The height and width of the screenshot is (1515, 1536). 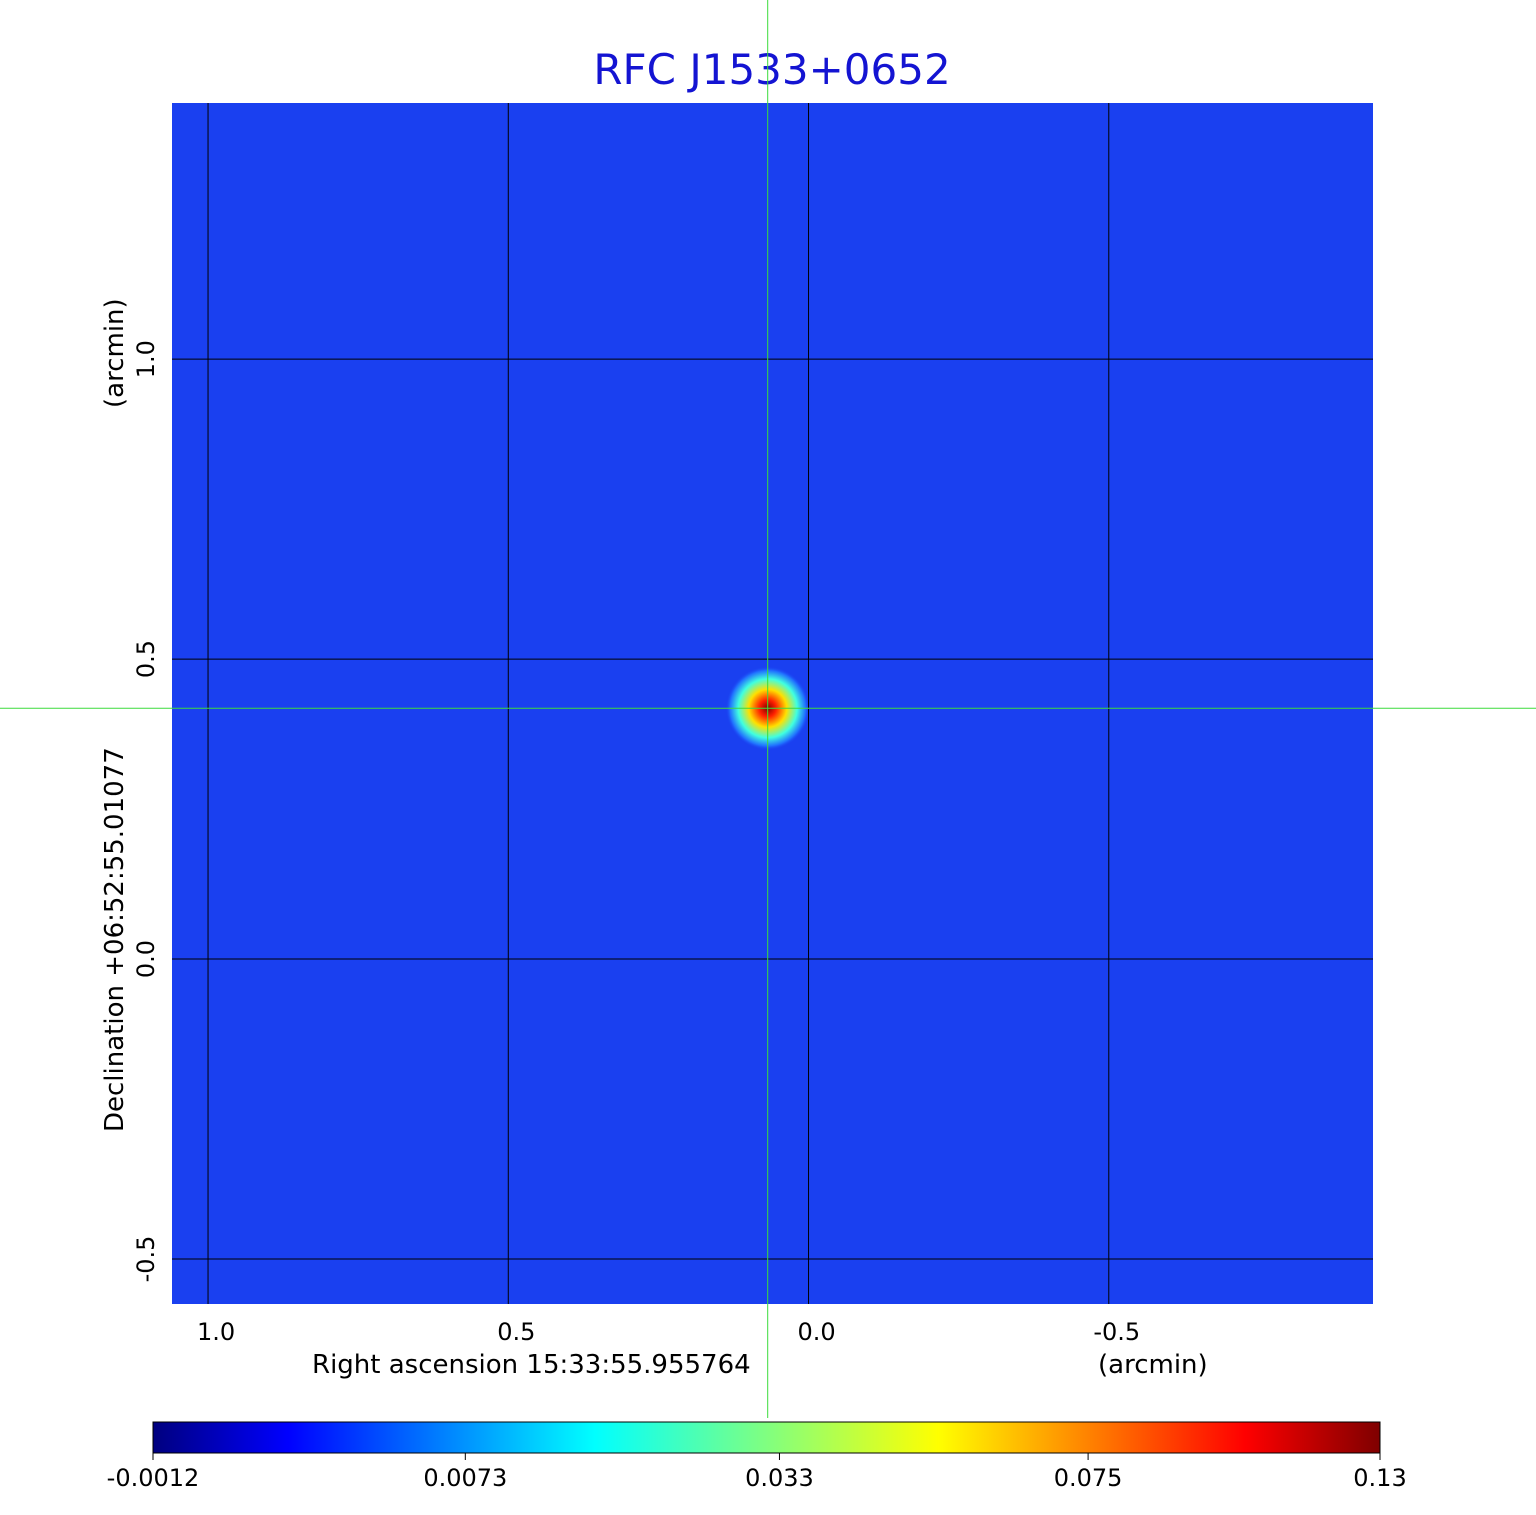 I want to click on x-axis-unit: (arcmin), so click(x=1153, y=1365).